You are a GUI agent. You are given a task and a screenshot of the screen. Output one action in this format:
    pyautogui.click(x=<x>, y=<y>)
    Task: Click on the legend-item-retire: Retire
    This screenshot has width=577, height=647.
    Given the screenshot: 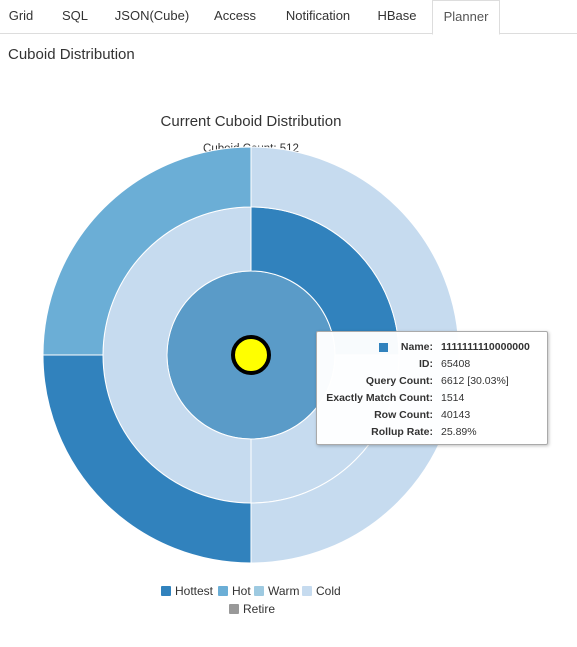 What is the action you would take?
    pyautogui.click(x=252, y=609)
    